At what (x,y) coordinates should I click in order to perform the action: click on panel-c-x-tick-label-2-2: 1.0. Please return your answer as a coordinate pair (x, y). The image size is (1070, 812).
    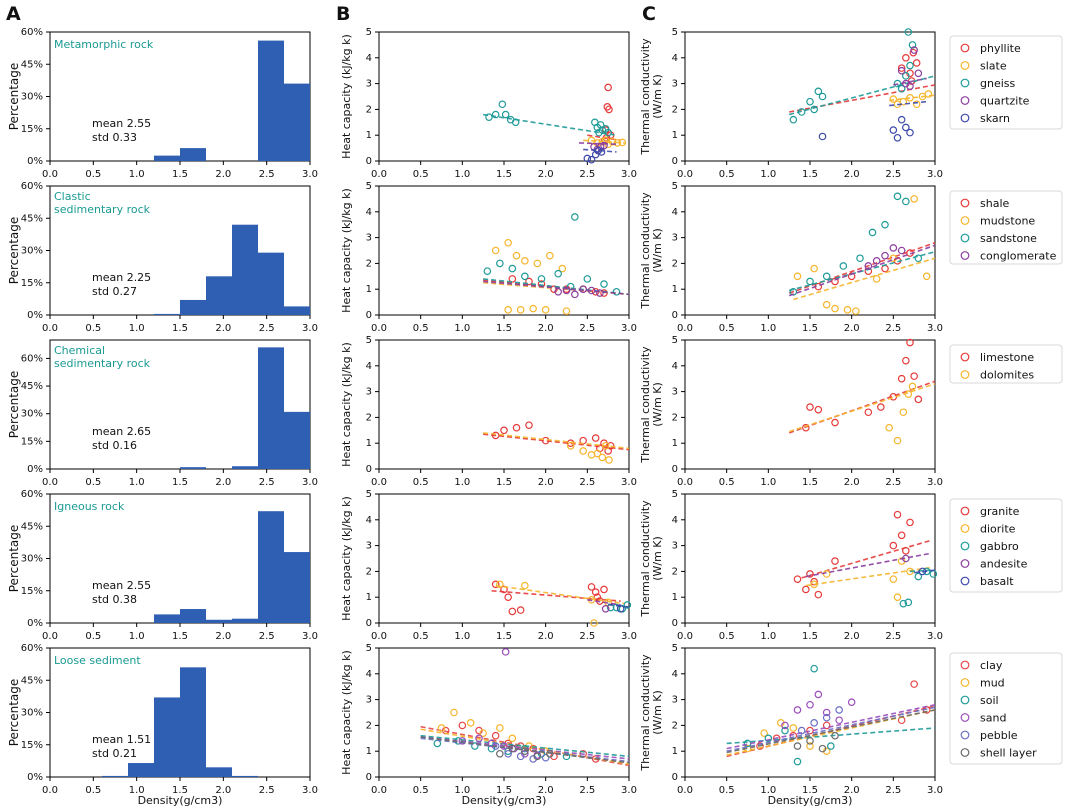
    Looking at the image, I should click on (768, 328).